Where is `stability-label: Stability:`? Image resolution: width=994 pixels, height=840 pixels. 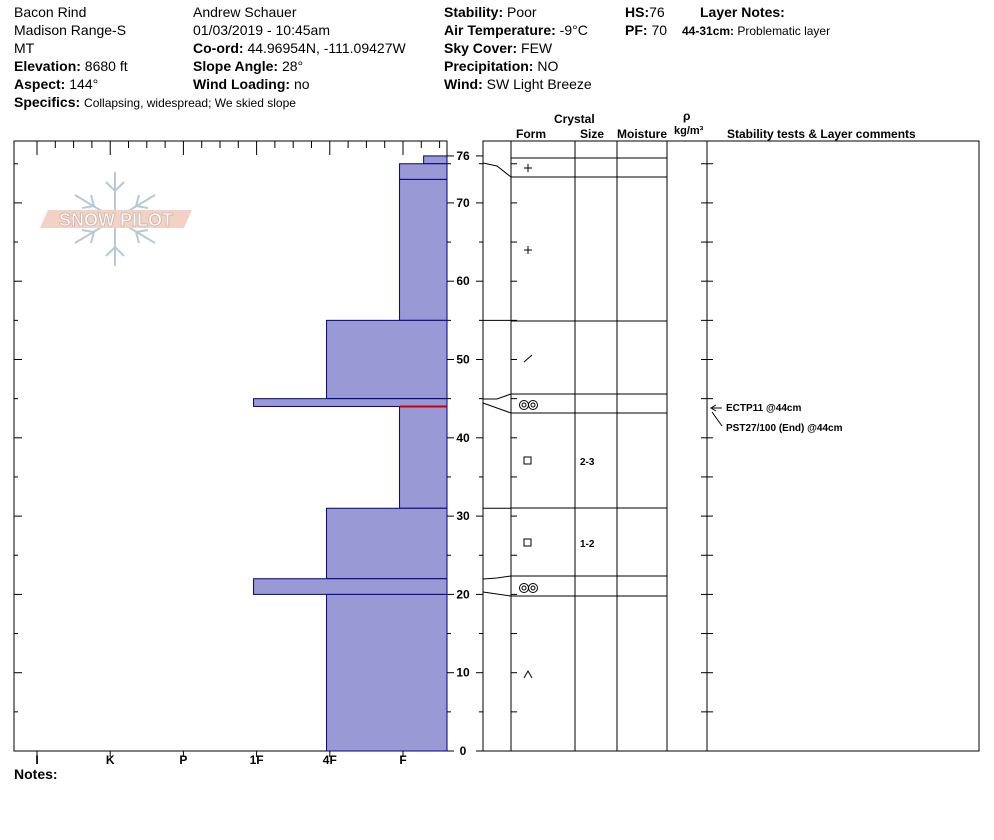
stability-label: Stability: is located at coordinates (474, 12).